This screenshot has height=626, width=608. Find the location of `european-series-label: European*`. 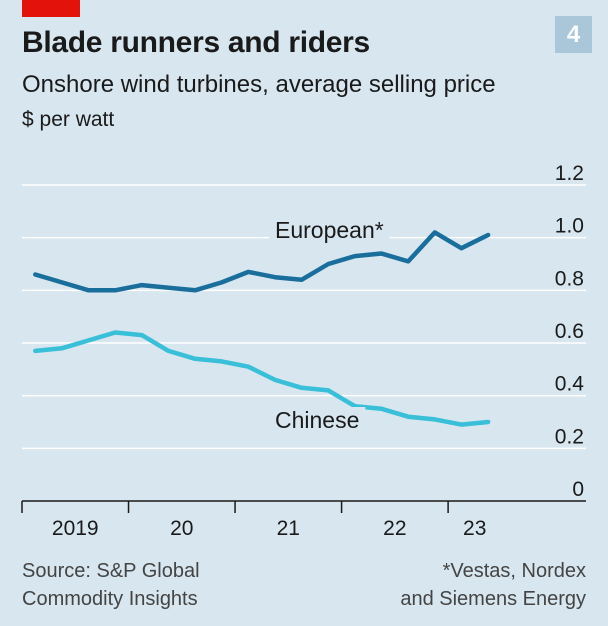

european-series-label: European* is located at coordinates (329, 230).